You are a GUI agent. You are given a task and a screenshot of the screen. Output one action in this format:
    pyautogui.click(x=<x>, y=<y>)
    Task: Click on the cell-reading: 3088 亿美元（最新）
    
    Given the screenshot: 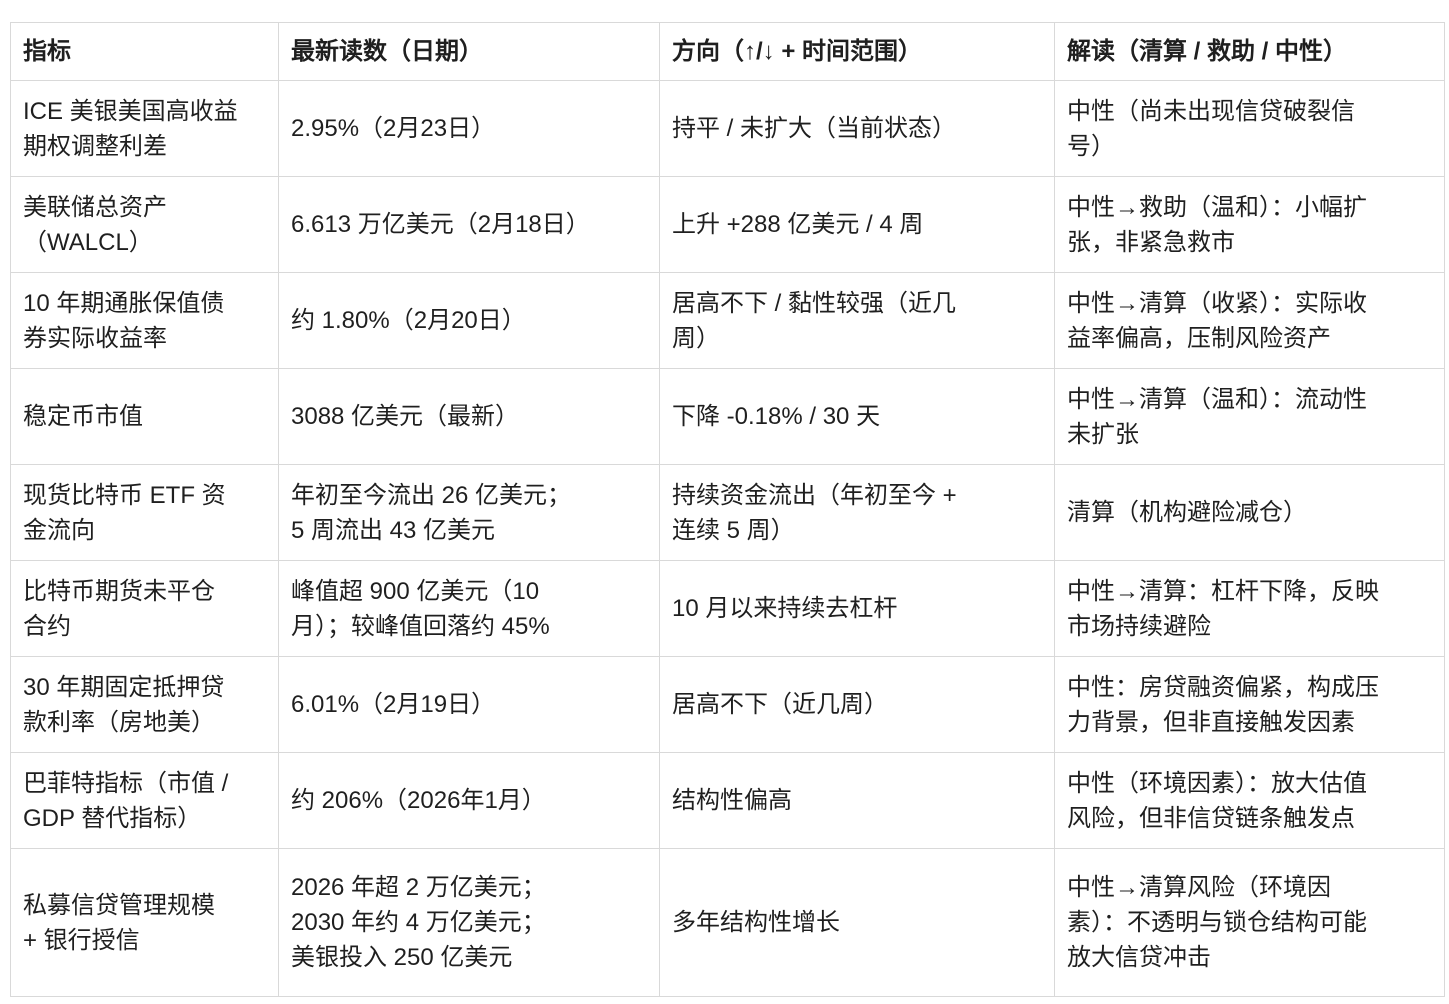 What is the action you would take?
    pyautogui.click(x=469, y=416)
    